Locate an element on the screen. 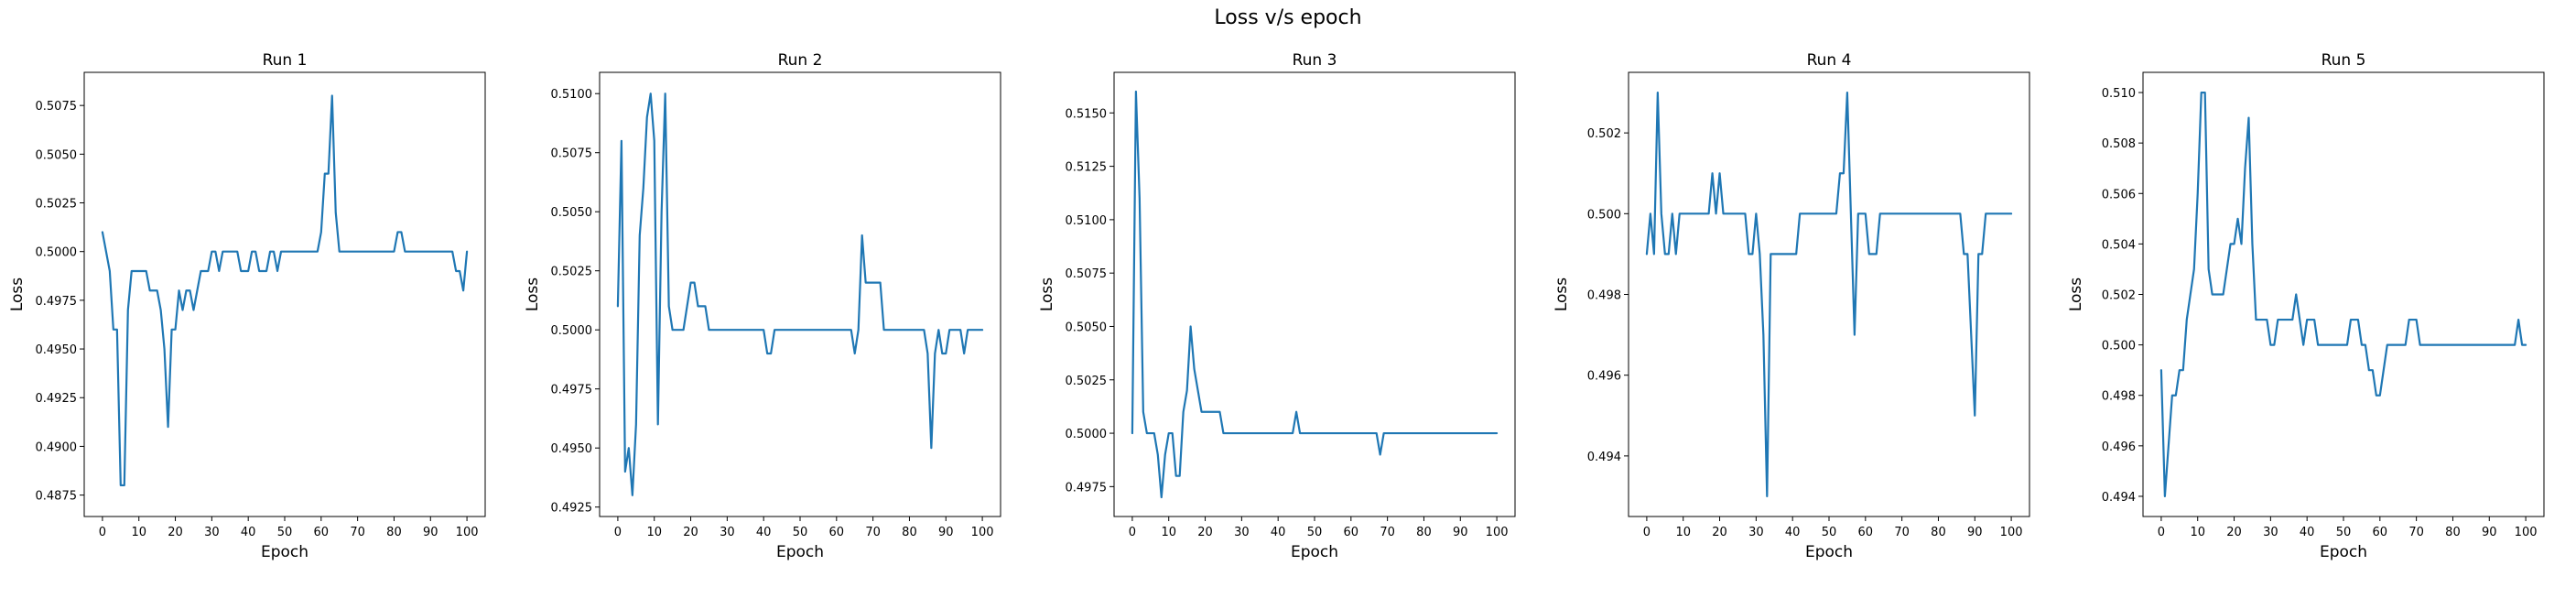 The width and height of the screenshot is (2576, 609). y-tick-label: 0.5125 is located at coordinates (1087, 168).